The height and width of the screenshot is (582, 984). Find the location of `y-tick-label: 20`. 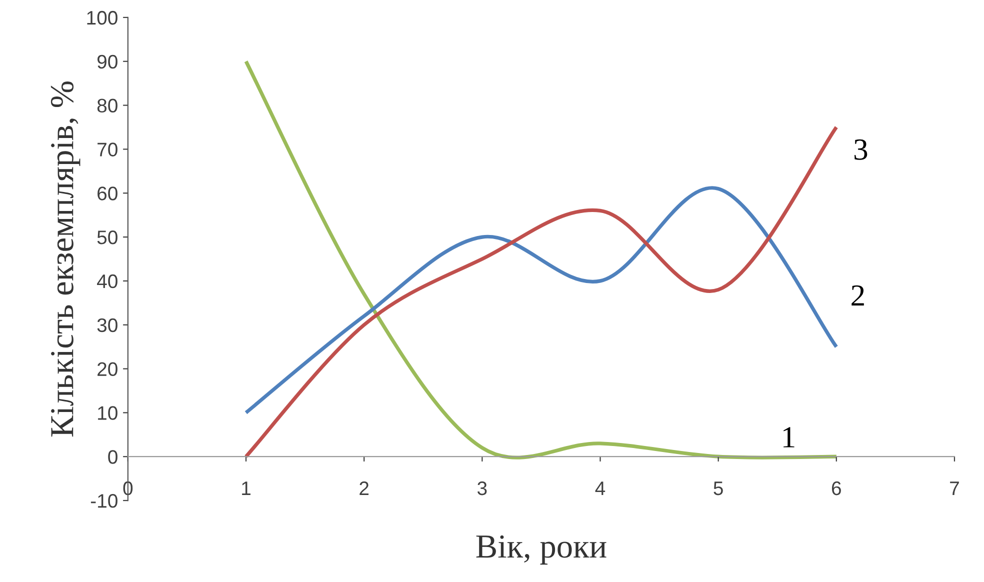

y-tick-label: 20 is located at coordinates (108, 369).